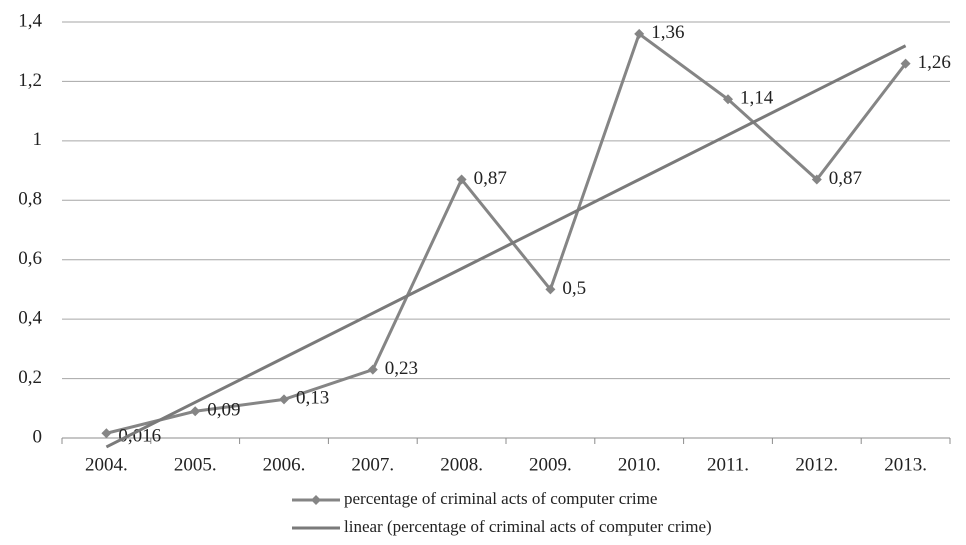  What do you see at coordinates (312, 398) in the screenshot?
I see `data-label: 0,13` at bounding box center [312, 398].